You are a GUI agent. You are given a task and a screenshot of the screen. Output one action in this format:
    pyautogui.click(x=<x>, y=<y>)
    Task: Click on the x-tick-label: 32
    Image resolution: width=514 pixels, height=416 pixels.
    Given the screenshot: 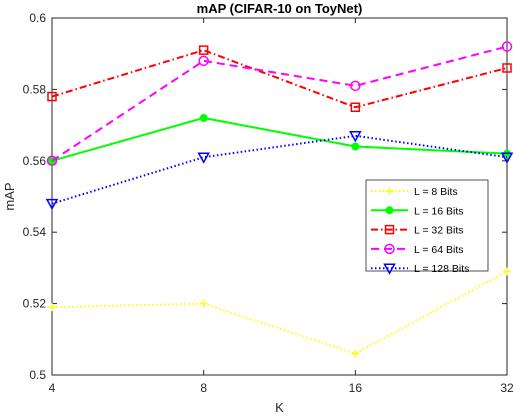 What is the action you would take?
    pyautogui.click(x=507, y=388)
    